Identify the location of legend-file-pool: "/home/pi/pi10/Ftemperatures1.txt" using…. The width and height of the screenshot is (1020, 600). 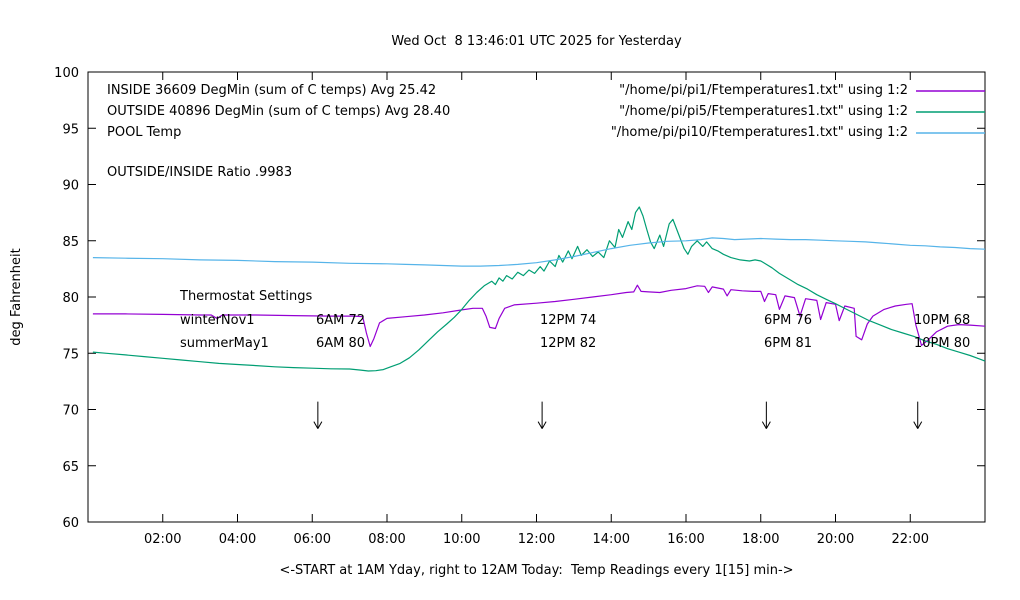
(759, 132).